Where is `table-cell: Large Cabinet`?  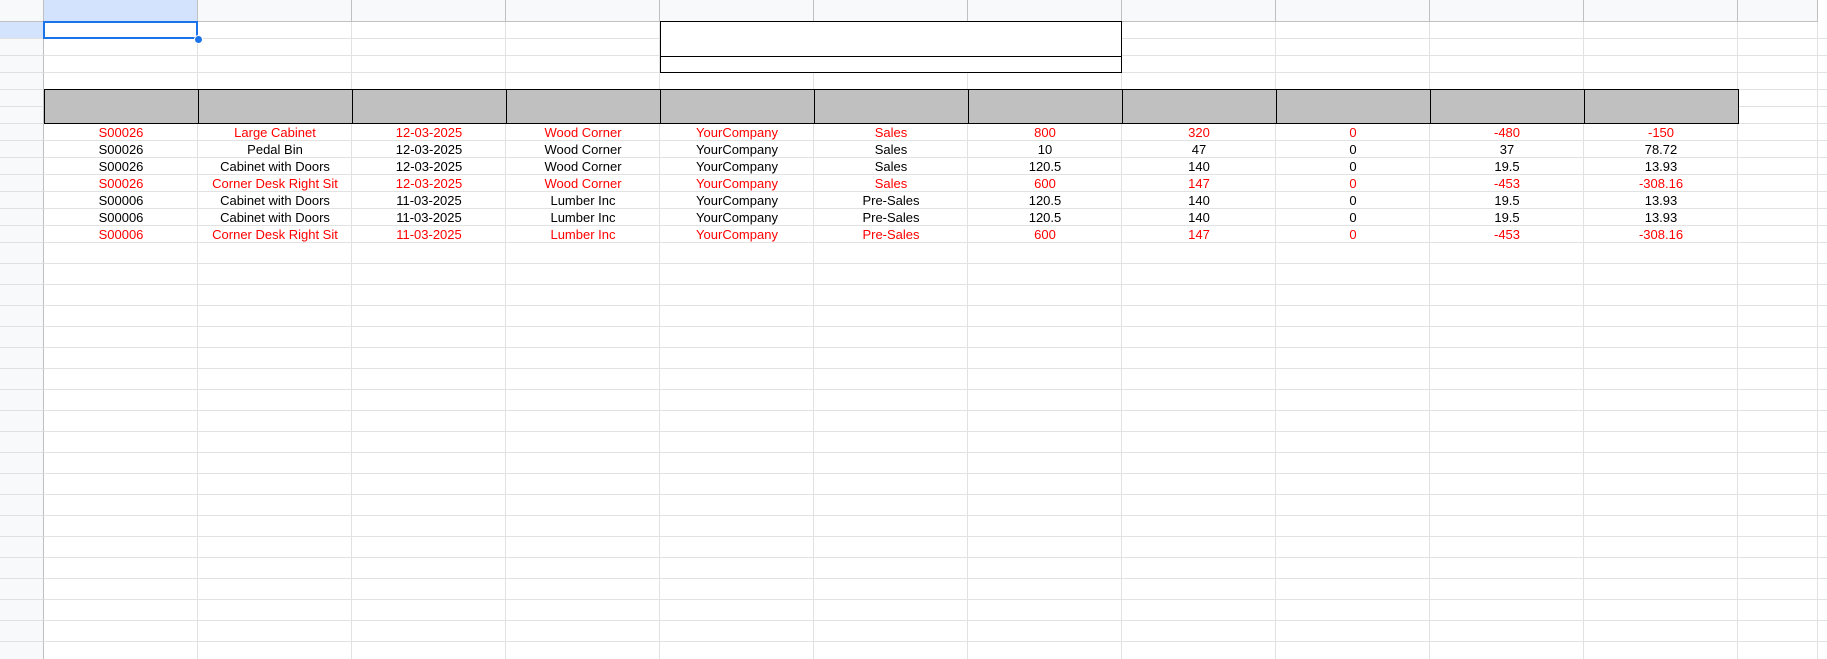
table-cell: Large Cabinet is located at coordinates (275, 132).